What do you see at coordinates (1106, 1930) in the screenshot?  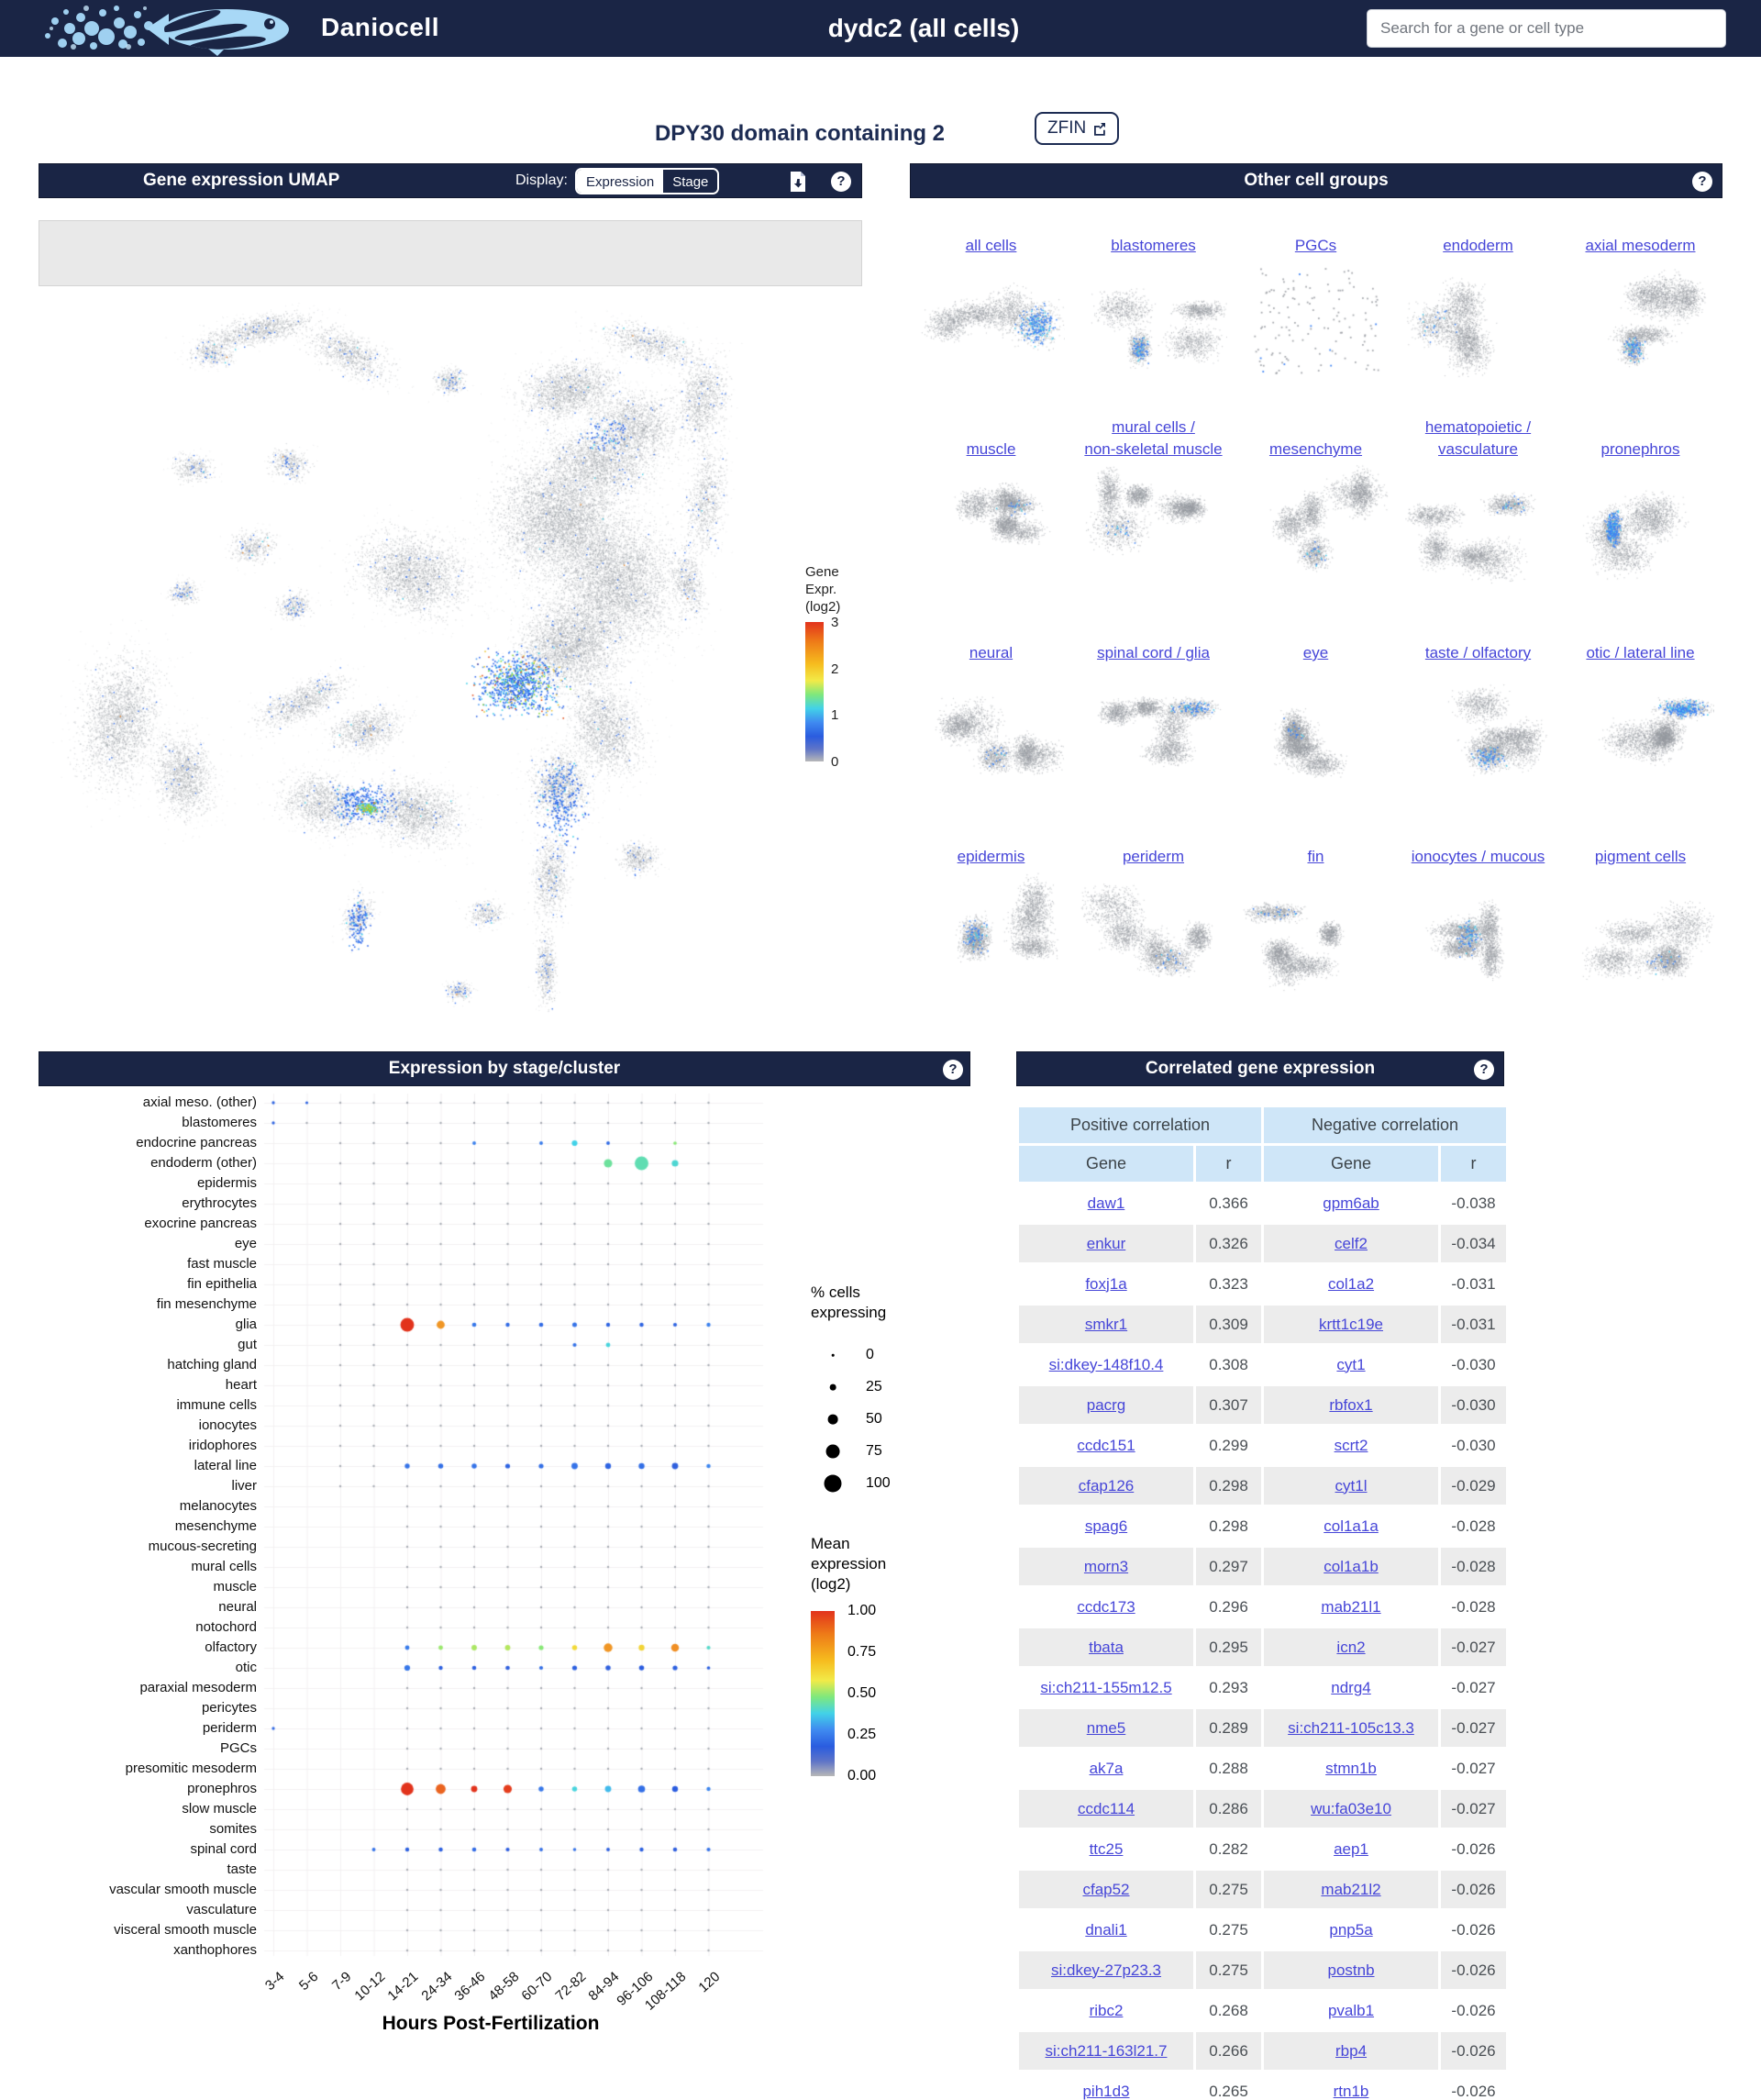 I see `gene-link: dnali1` at bounding box center [1106, 1930].